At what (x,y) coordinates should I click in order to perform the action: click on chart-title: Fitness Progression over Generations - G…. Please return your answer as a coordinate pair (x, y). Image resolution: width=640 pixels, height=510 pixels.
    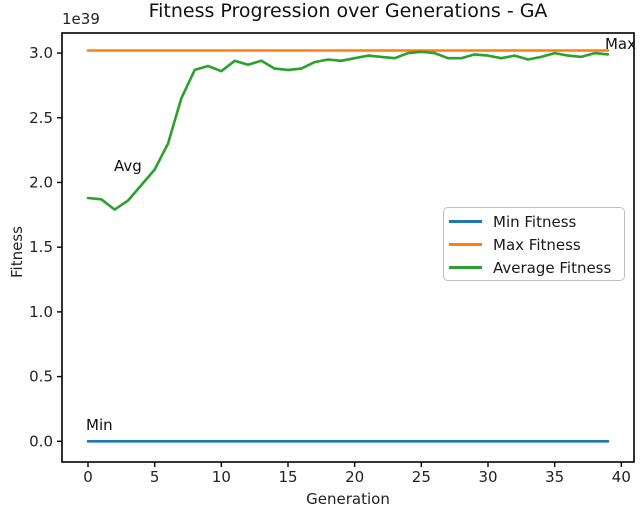
    Looking at the image, I should click on (348, 11).